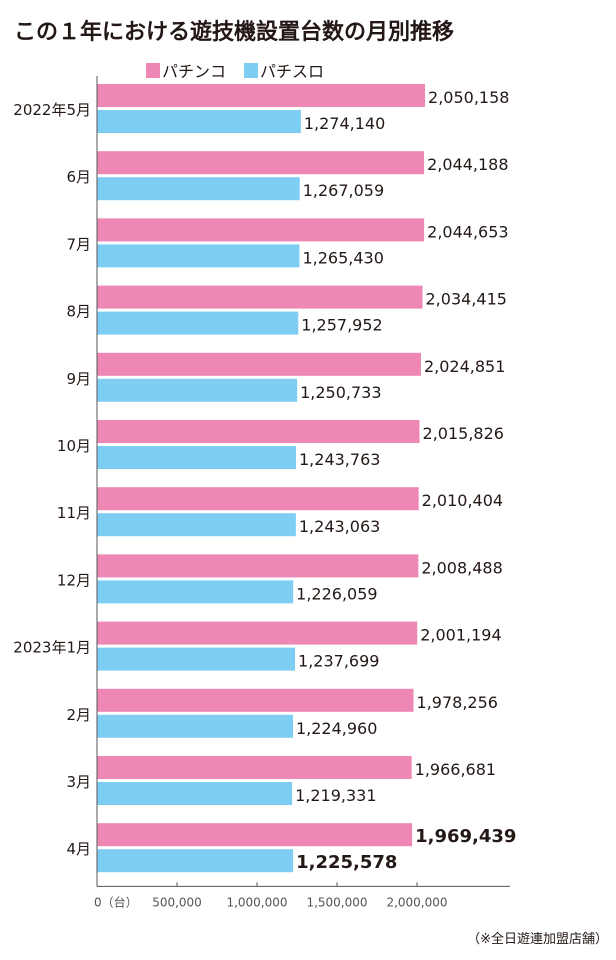 The width and height of the screenshot is (616, 960). Describe the element at coordinates (177, 902) in the screenshot. I see `x-tick-label: 500,000` at that location.